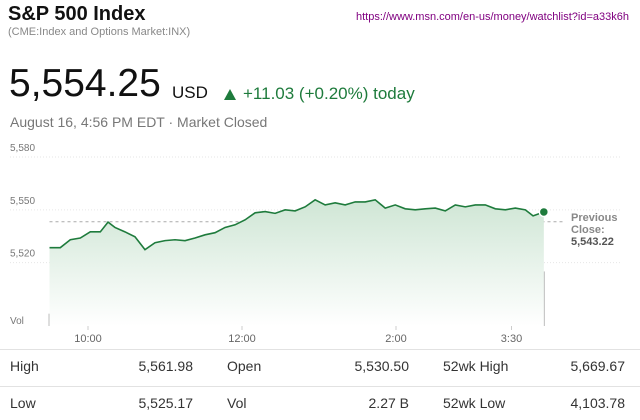 The height and width of the screenshot is (420, 640). What do you see at coordinates (22, 254) in the screenshot?
I see `y-tick-label: 5,520` at bounding box center [22, 254].